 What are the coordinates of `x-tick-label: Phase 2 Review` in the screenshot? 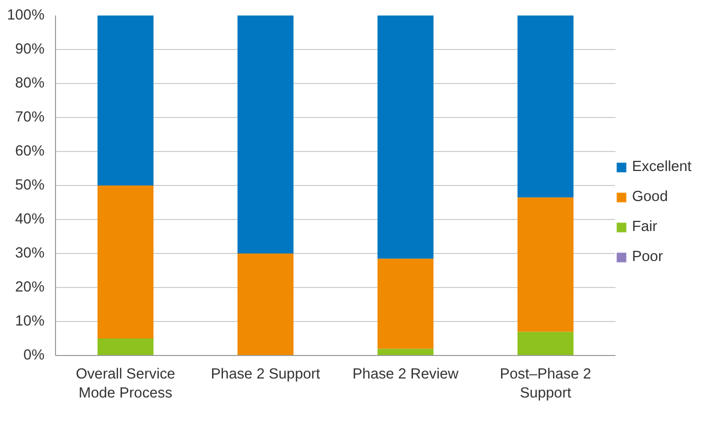 It's located at (405, 374).